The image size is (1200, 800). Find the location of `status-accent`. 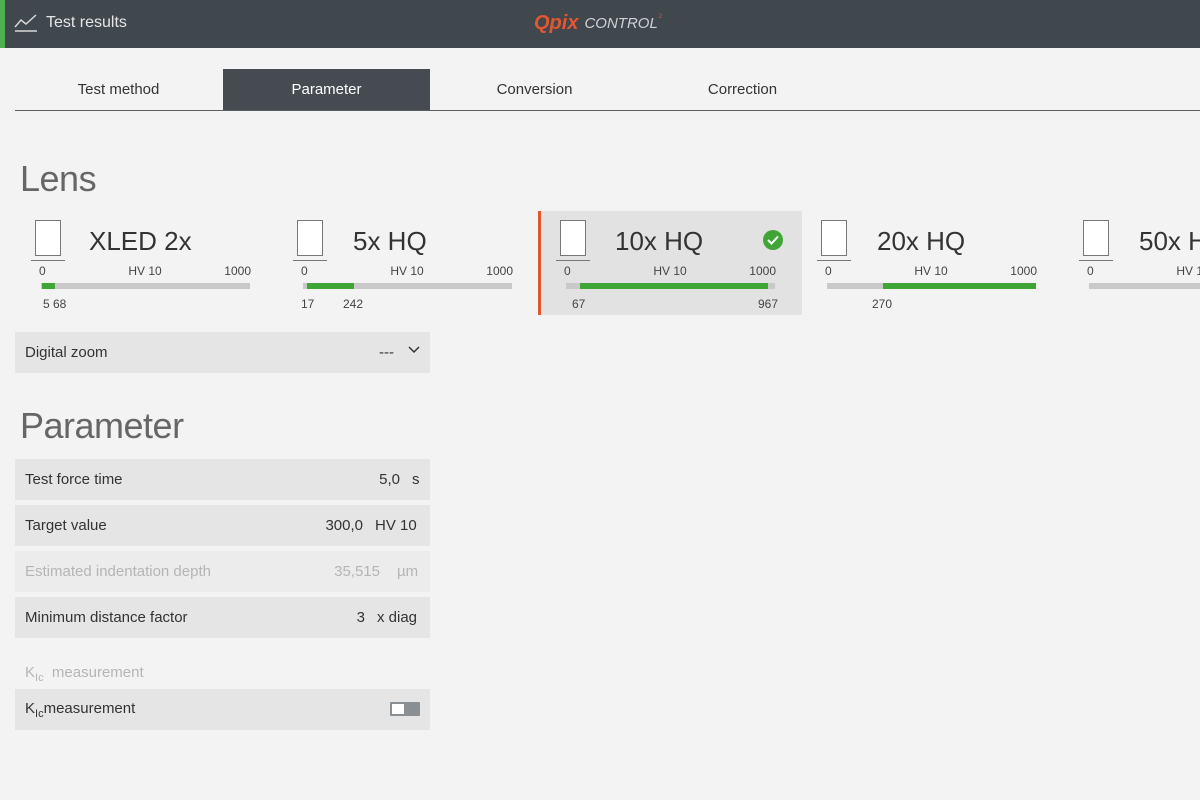

status-accent is located at coordinates (2, 24).